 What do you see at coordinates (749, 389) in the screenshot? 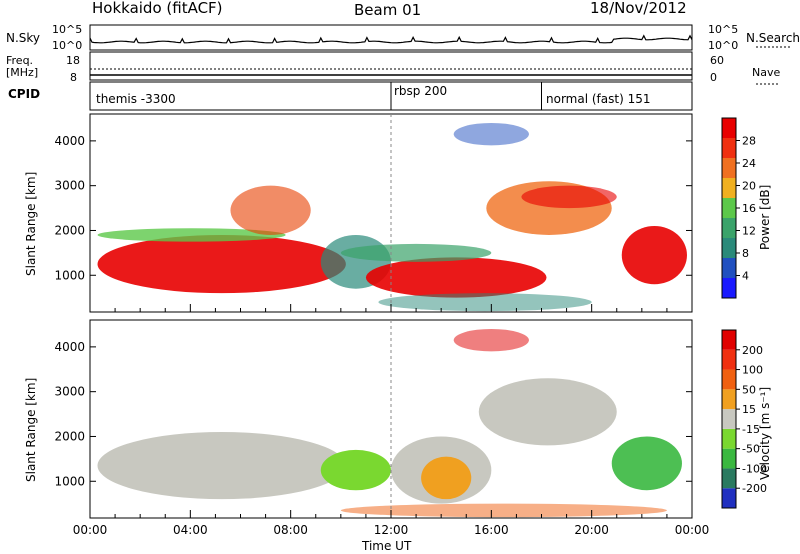
I see `velocity-colorbar-tick-label: 50` at bounding box center [749, 389].